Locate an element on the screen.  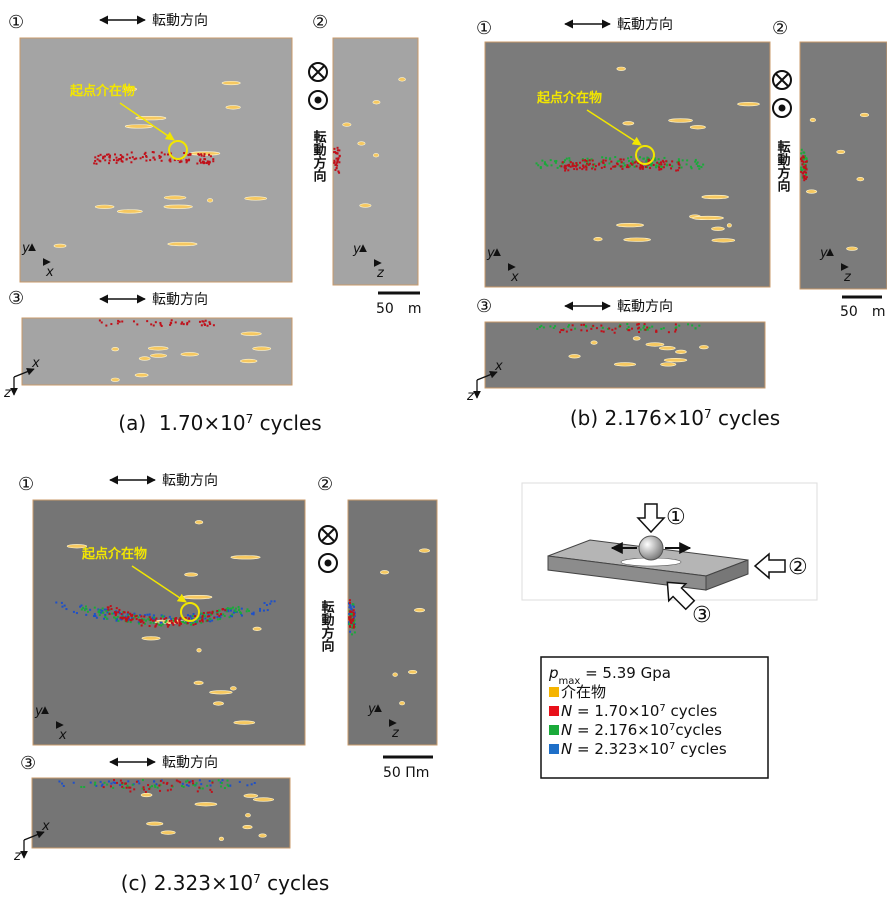
caption: (a) 1.70×107 cycles is located at coordinates (219, 423).